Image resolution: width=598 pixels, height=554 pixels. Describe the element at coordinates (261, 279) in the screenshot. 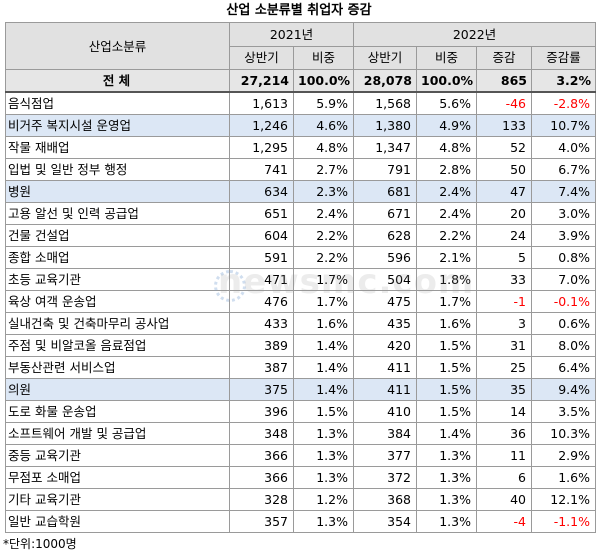

I see `first-half-2021-cell: 471` at that location.